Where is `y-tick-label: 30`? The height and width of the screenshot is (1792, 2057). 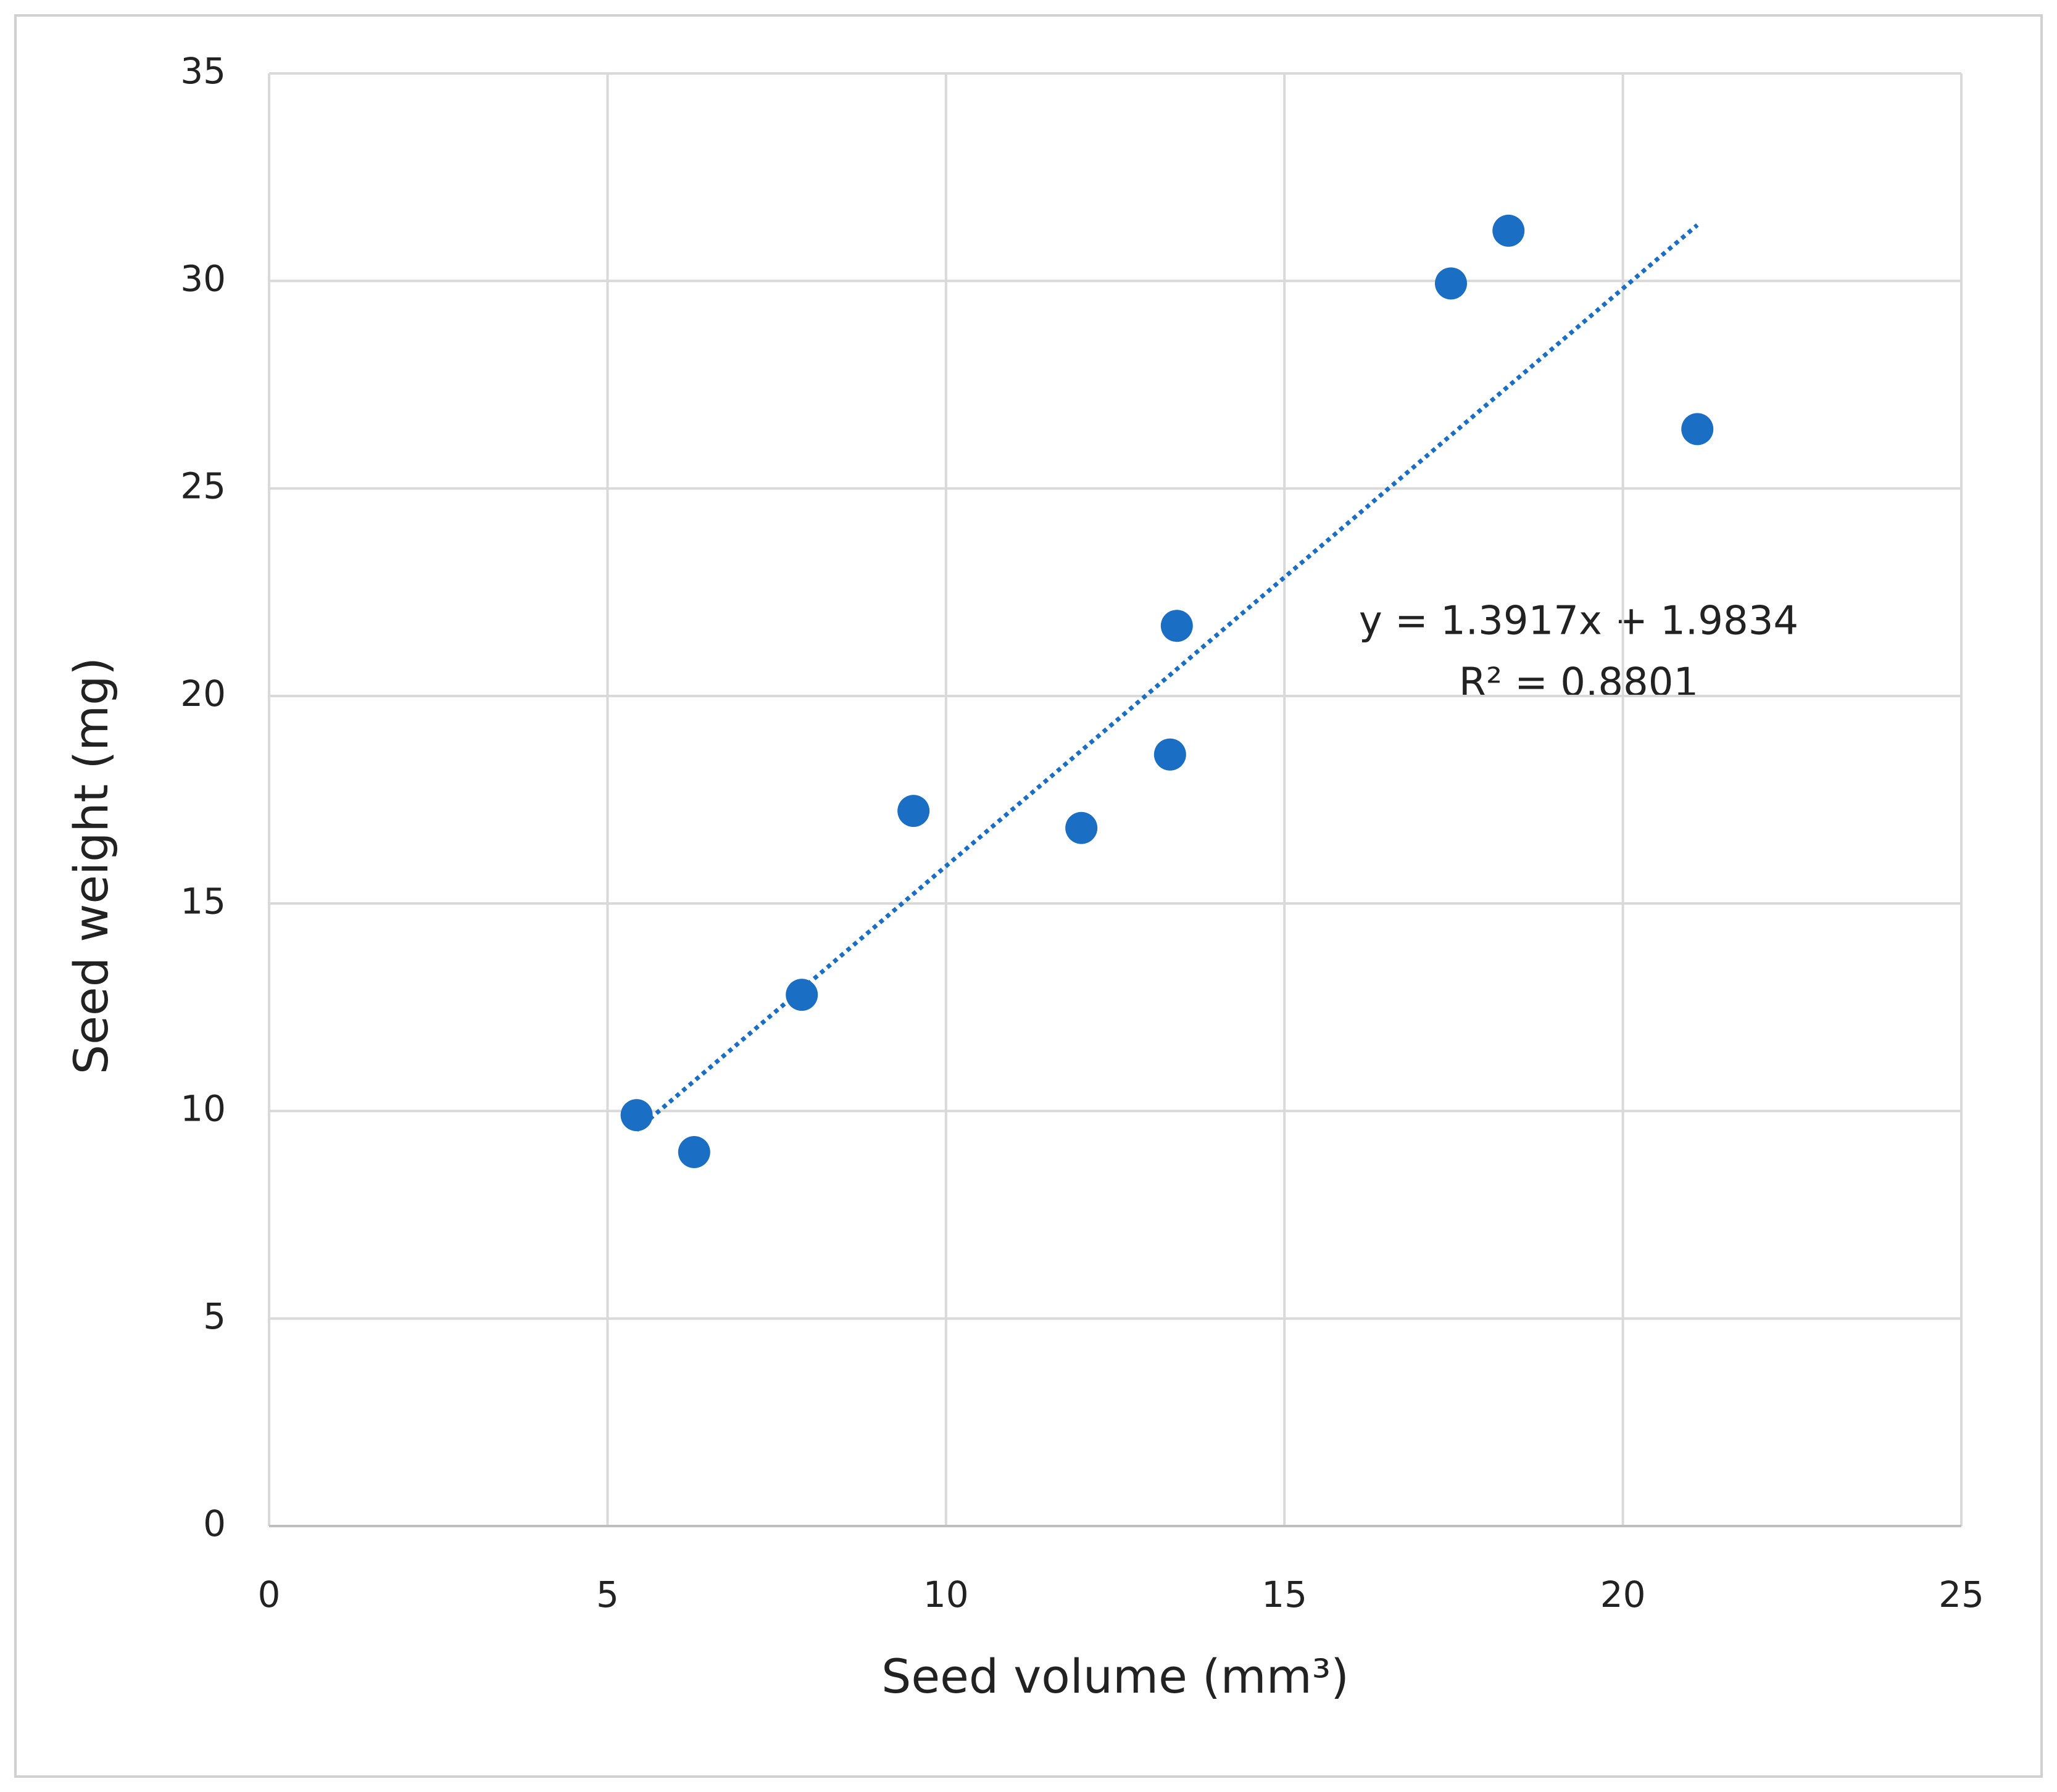 y-tick-label: 30 is located at coordinates (203, 278).